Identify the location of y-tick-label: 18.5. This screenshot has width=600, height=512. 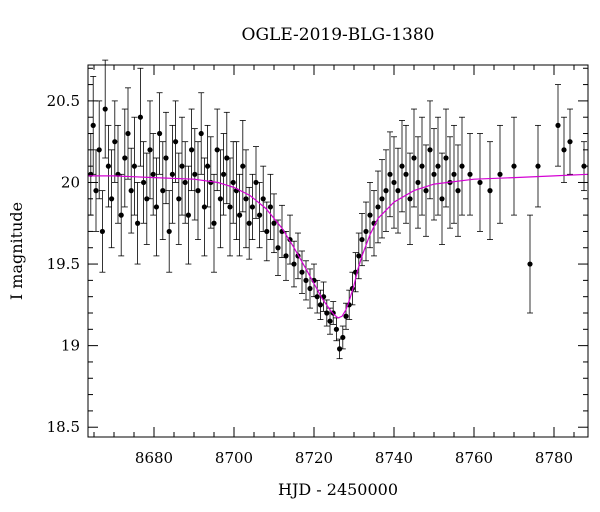
(63, 427).